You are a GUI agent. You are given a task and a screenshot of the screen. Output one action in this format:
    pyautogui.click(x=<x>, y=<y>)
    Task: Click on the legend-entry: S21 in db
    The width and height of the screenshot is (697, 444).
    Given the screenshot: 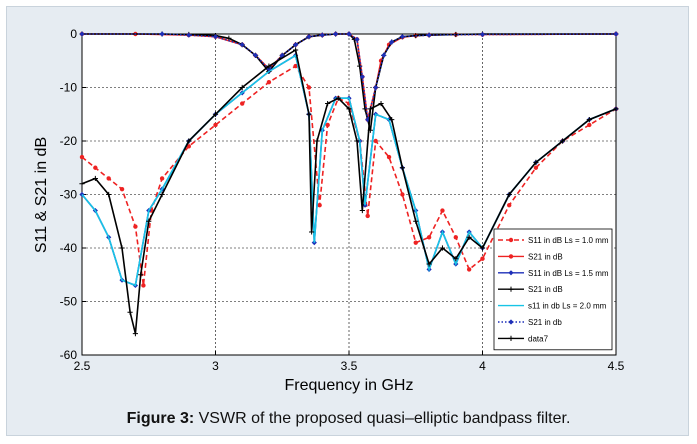 What is the action you would take?
    pyautogui.click(x=530, y=322)
    